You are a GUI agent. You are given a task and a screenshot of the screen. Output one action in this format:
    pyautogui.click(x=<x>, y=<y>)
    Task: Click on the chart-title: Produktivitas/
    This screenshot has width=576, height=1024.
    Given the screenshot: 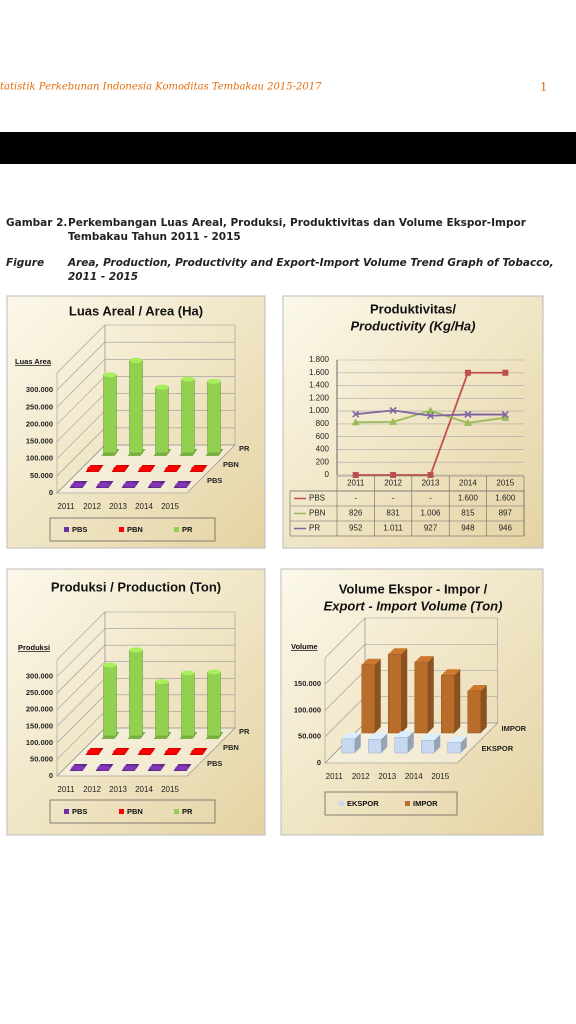 What is the action you would take?
    pyautogui.click(x=413, y=308)
    